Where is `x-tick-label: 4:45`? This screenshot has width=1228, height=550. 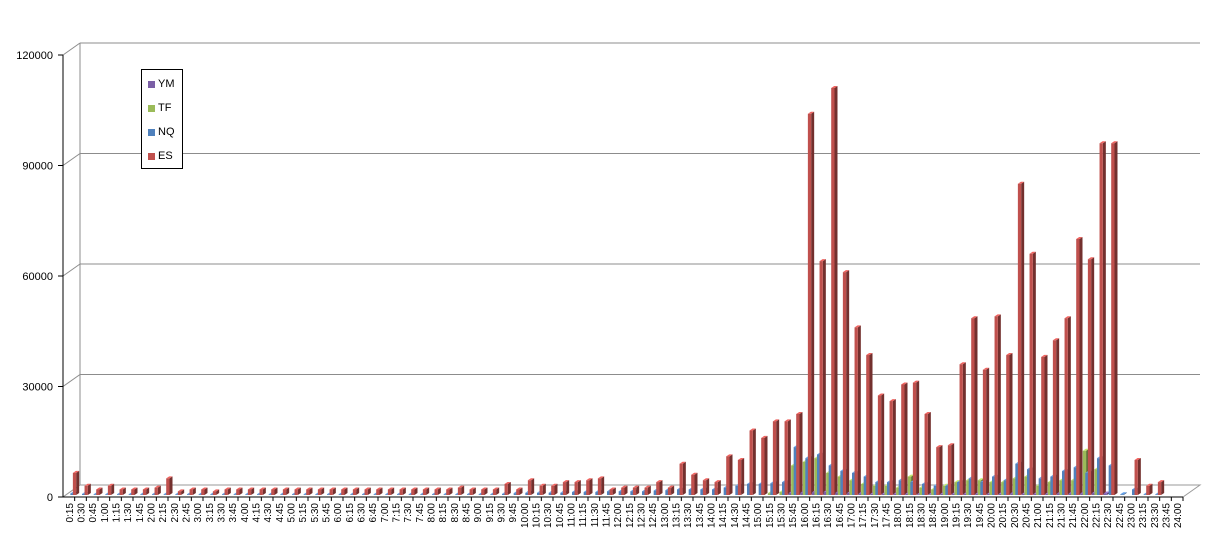 x-tick-label: 4:45 is located at coordinates (280, 513).